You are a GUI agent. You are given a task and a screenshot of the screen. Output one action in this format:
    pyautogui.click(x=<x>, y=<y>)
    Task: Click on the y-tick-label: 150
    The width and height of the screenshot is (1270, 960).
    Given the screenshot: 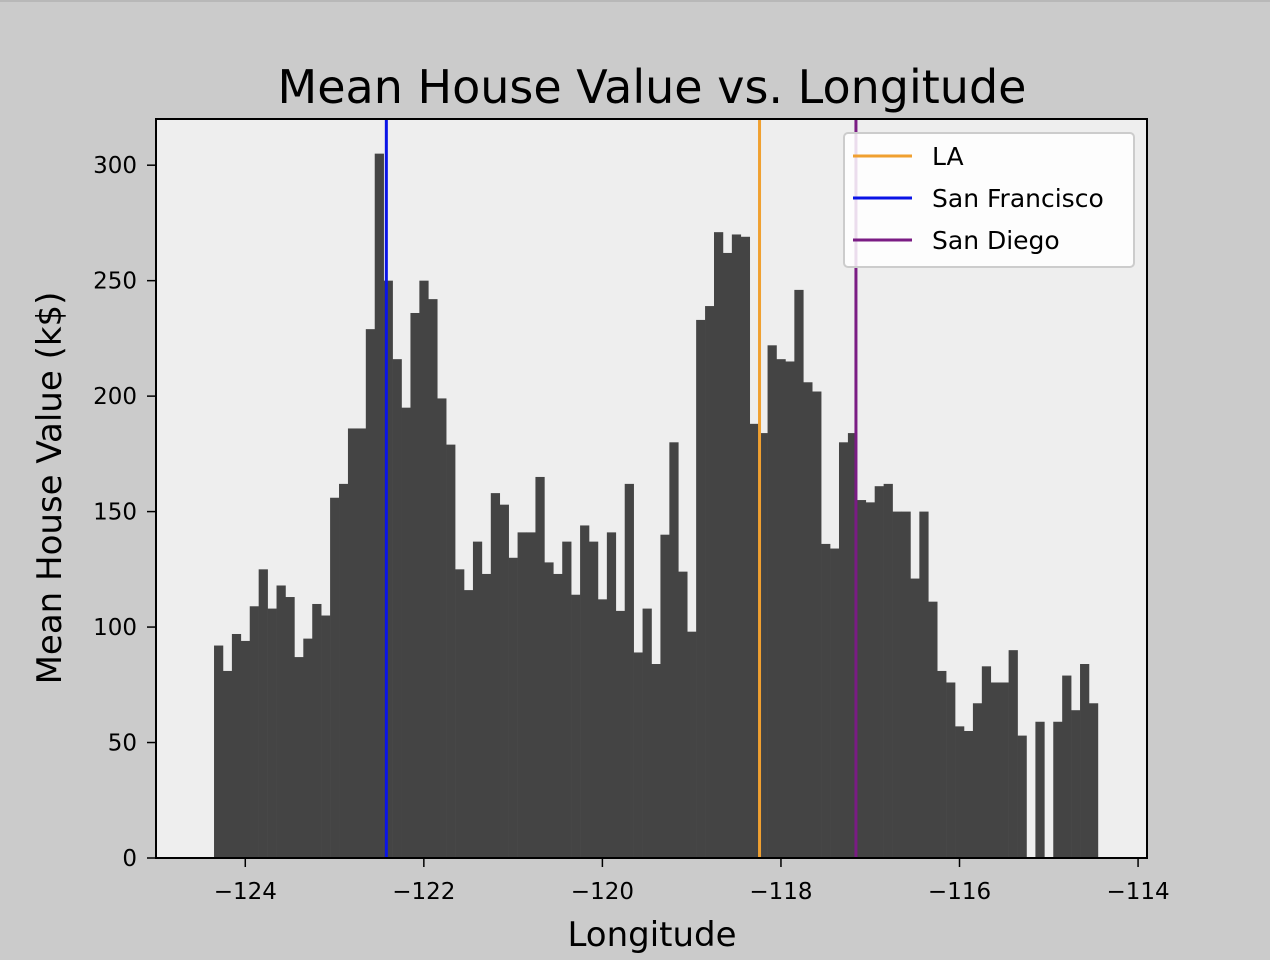 What is the action you would take?
    pyautogui.click(x=115, y=513)
    